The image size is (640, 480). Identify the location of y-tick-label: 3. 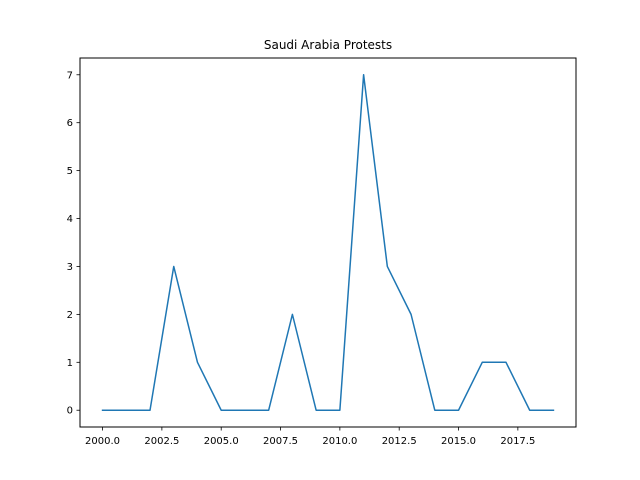
(70, 267).